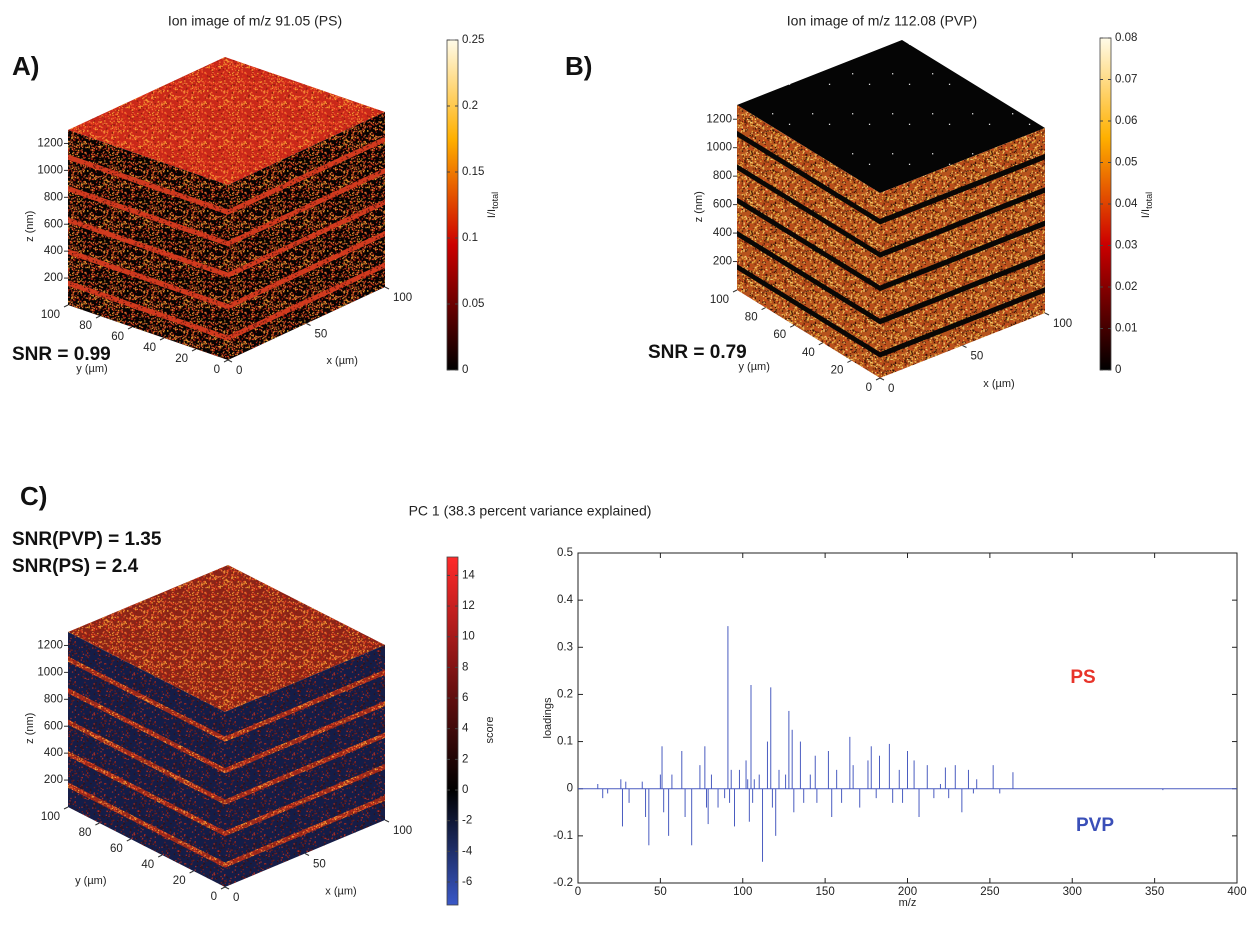 The height and width of the screenshot is (932, 1247). Describe the element at coordinates (548, 717) in the screenshot. I see `y-axis-label: loadings` at that location.